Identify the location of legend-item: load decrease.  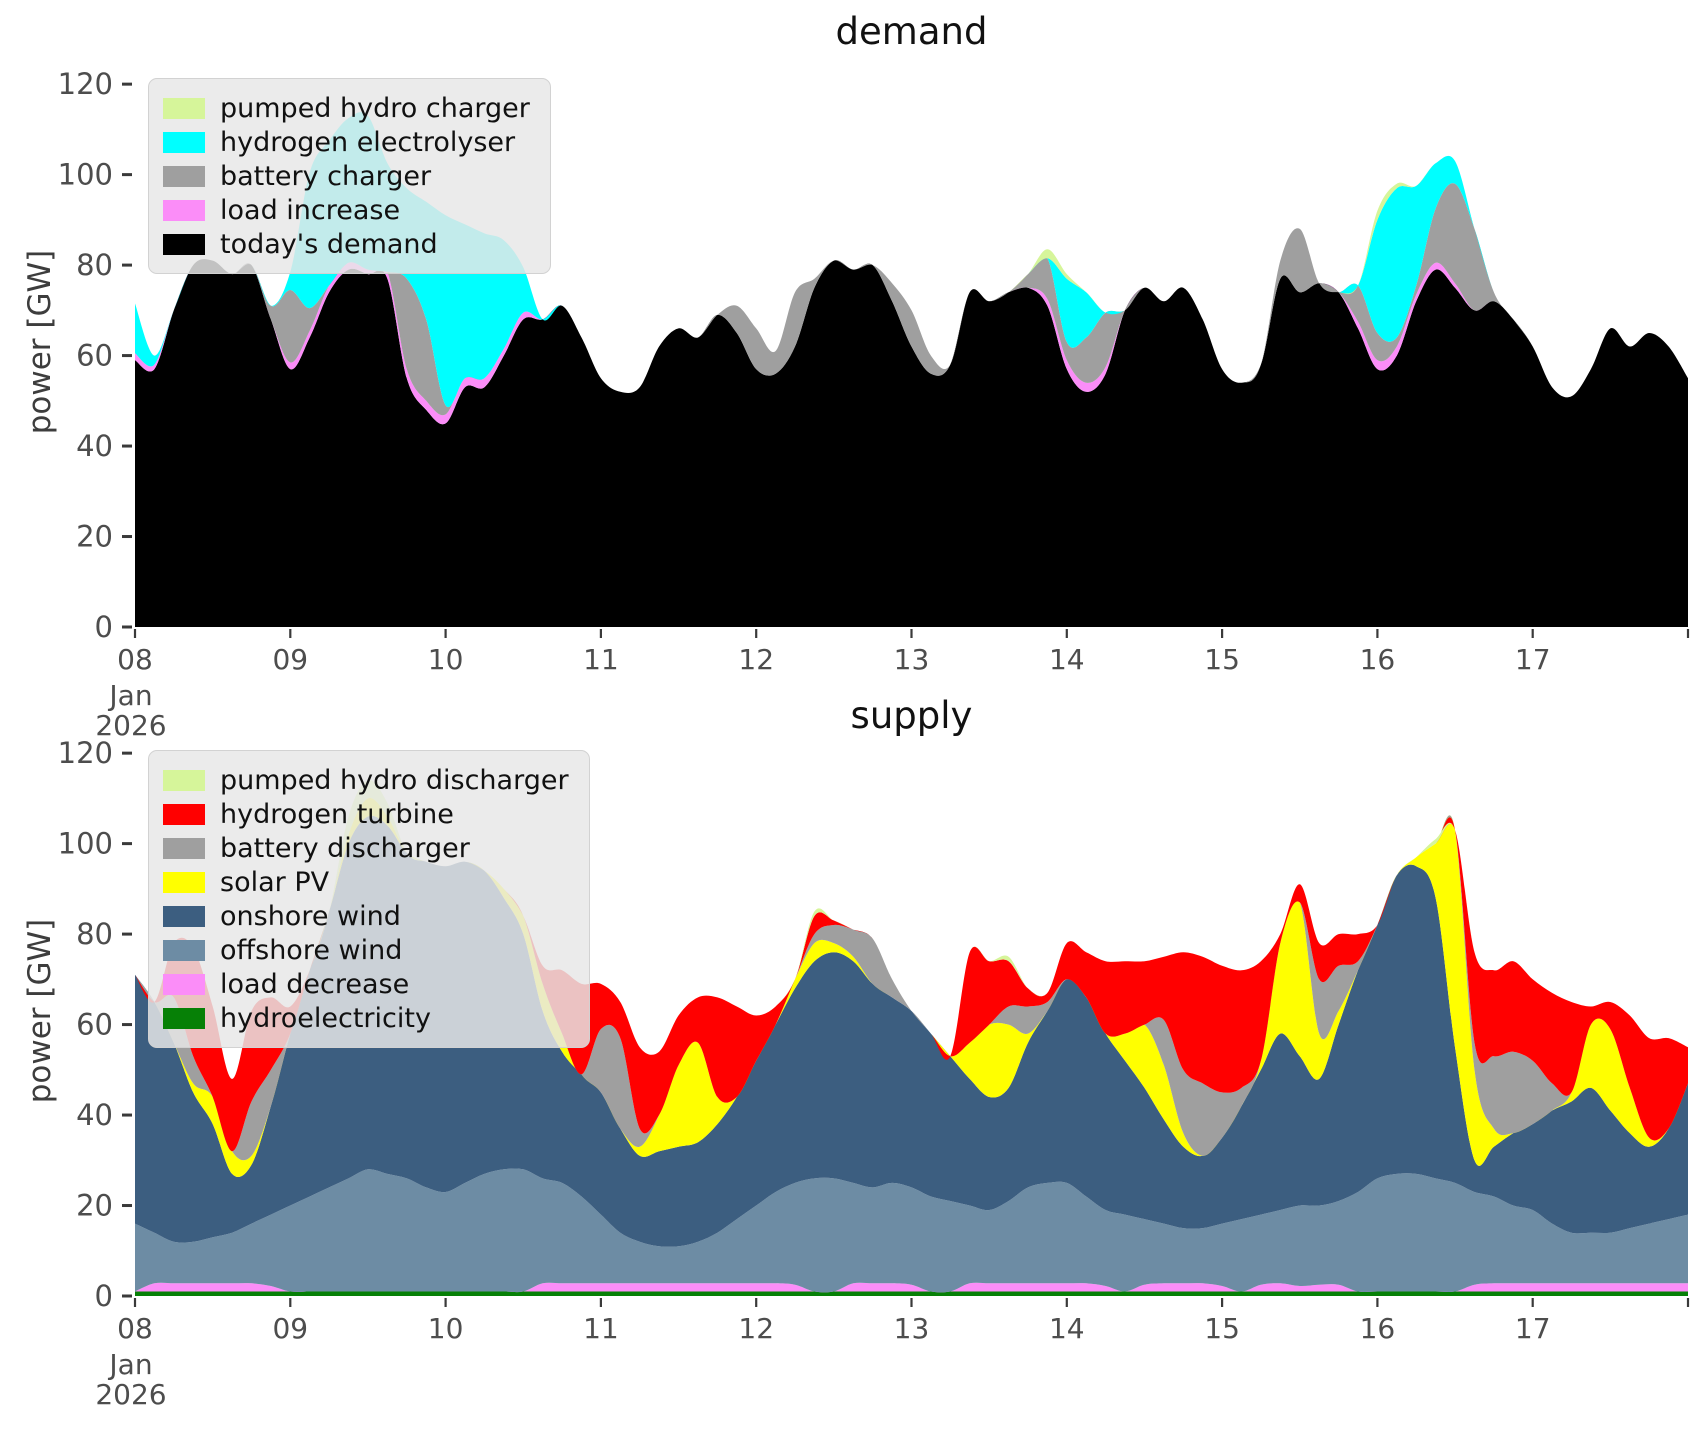
(366, 984).